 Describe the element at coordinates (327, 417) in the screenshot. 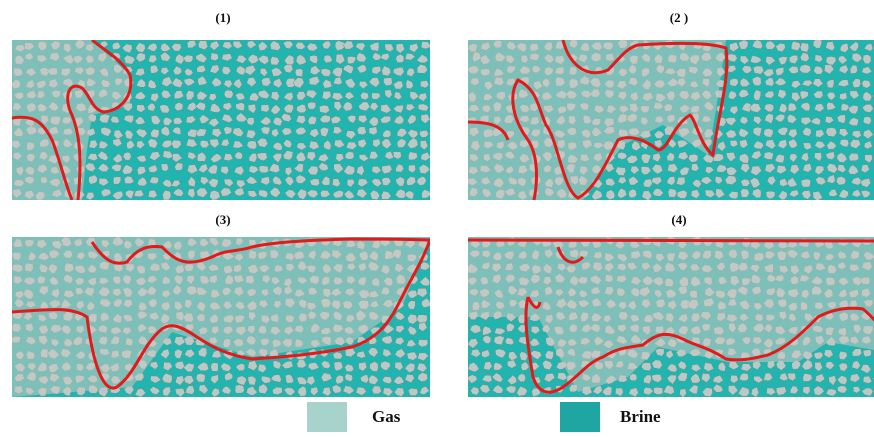

I see `legend-swatch-gas` at that location.